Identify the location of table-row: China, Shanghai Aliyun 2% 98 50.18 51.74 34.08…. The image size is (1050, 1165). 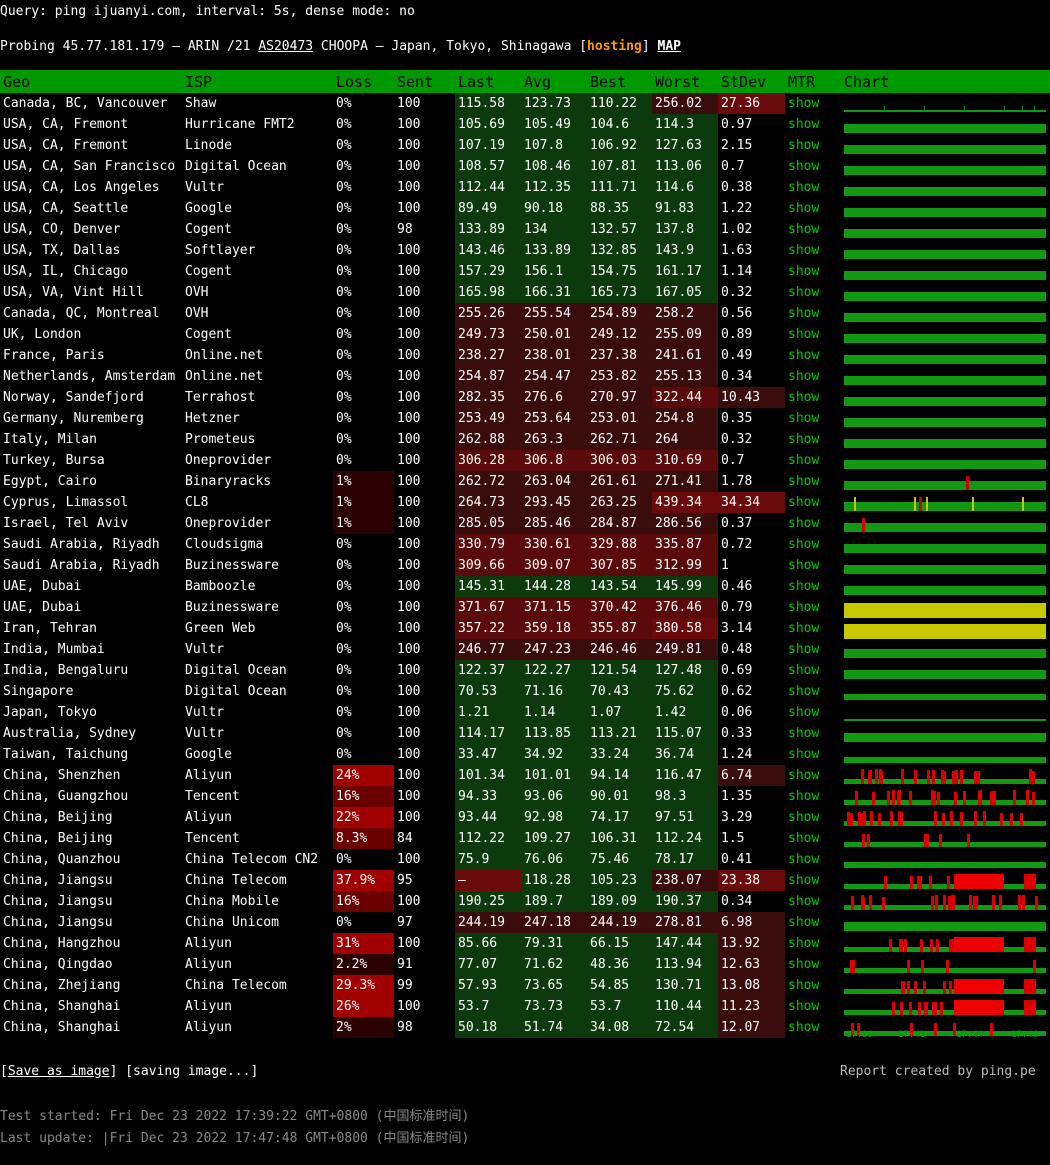
(525, 1027).